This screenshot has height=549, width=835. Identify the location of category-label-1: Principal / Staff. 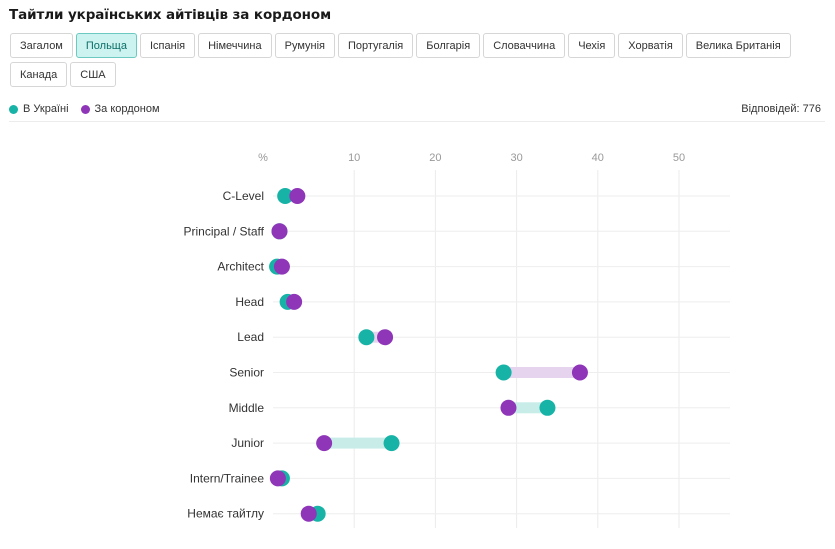
(224, 231).